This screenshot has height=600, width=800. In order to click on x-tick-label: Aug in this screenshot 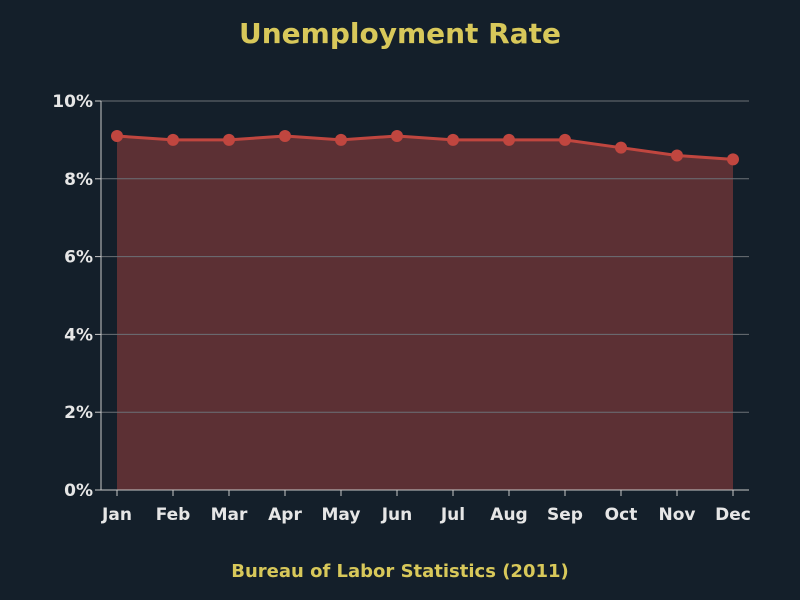, I will do `click(508, 515)`.